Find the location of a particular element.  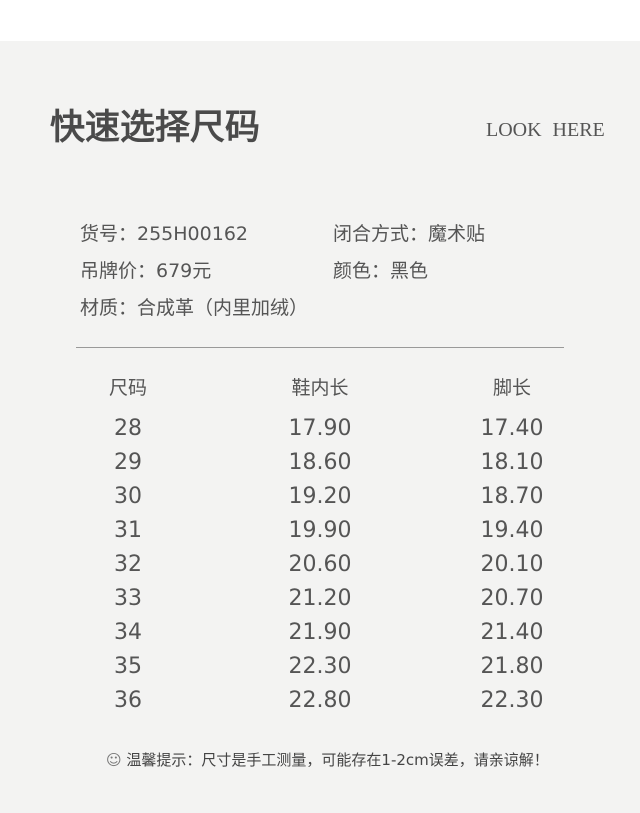

table-cell: 34 is located at coordinates (128, 632).